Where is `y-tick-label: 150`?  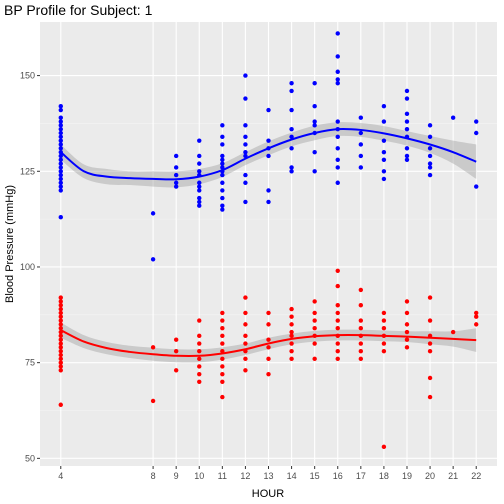 y-tick-label: 150 is located at coordinates (27, 76).